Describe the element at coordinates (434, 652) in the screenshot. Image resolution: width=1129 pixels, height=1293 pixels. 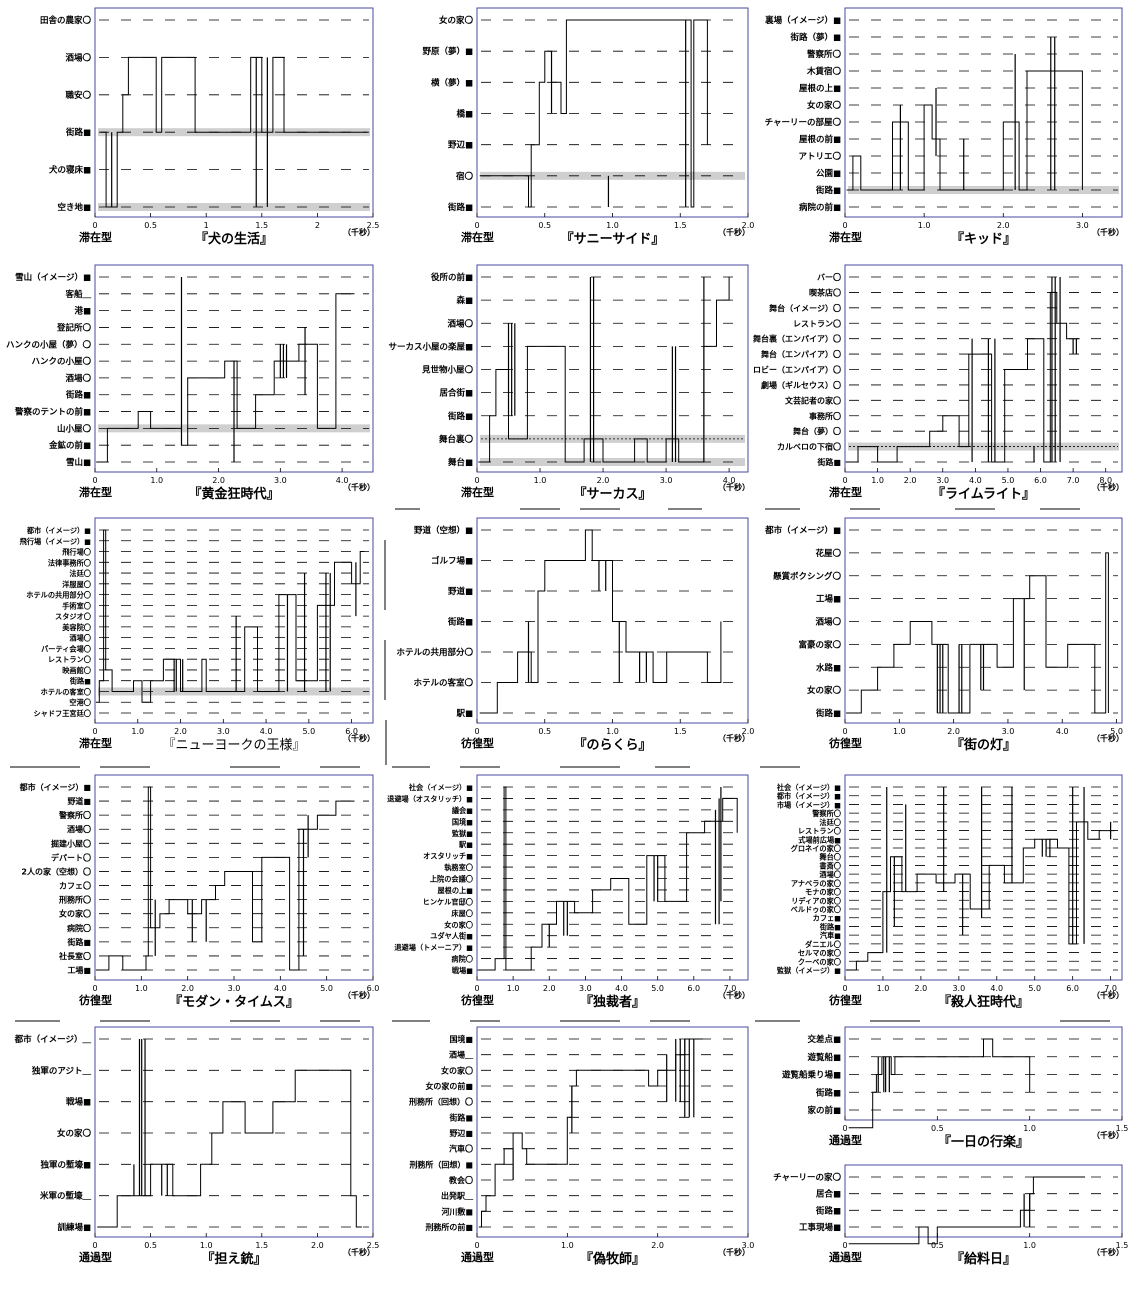
I see `y-category-label: ホテルの共用部分〇` at that location.